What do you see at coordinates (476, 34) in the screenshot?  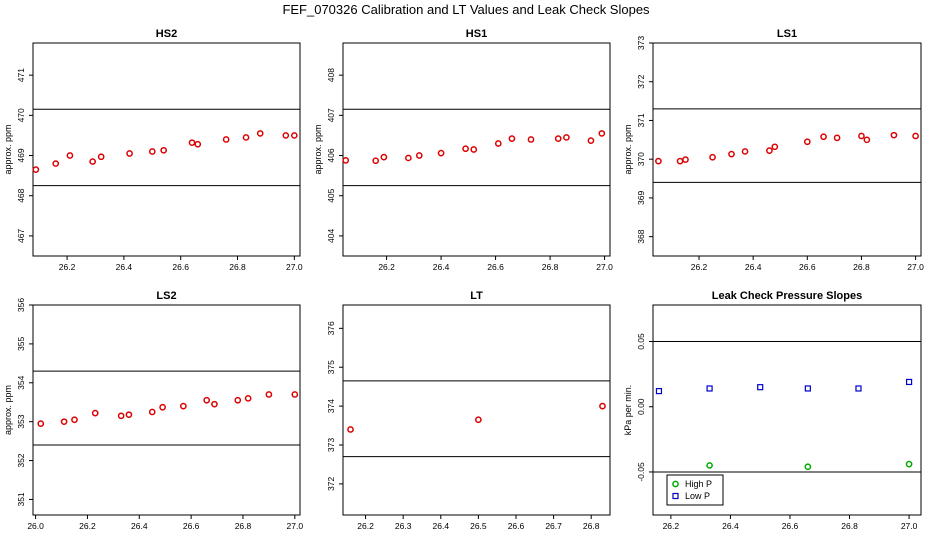 I see `panel-title: HS1` at bounding box center [476, 34].